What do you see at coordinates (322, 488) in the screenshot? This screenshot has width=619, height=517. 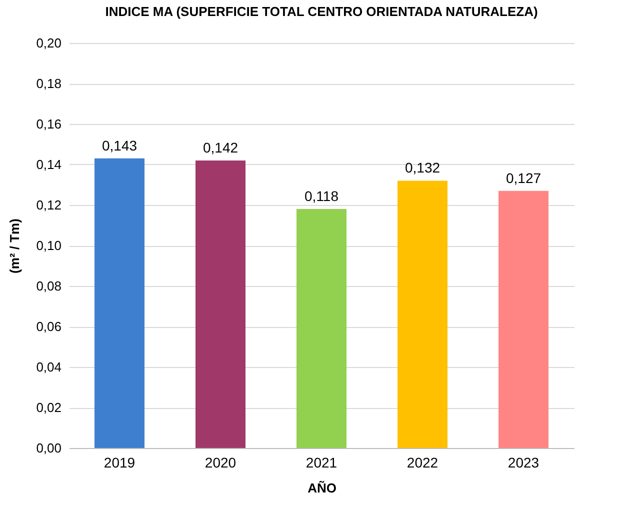 I see `x-axis-title: AÑO` at bounding box center [322, 488].